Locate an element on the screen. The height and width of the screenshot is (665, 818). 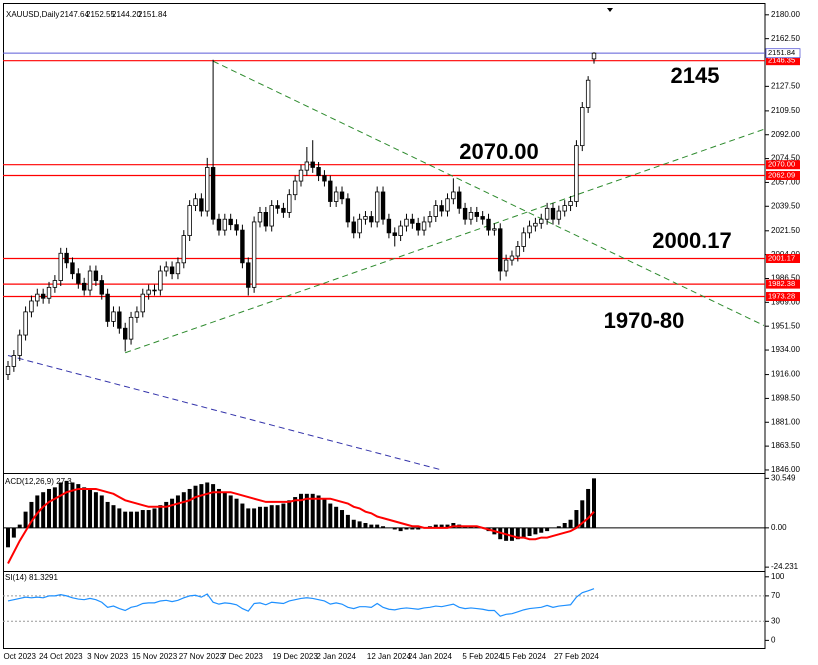
x-tick-label: 3 Nov 2023 is located at coordinates (107, 656).